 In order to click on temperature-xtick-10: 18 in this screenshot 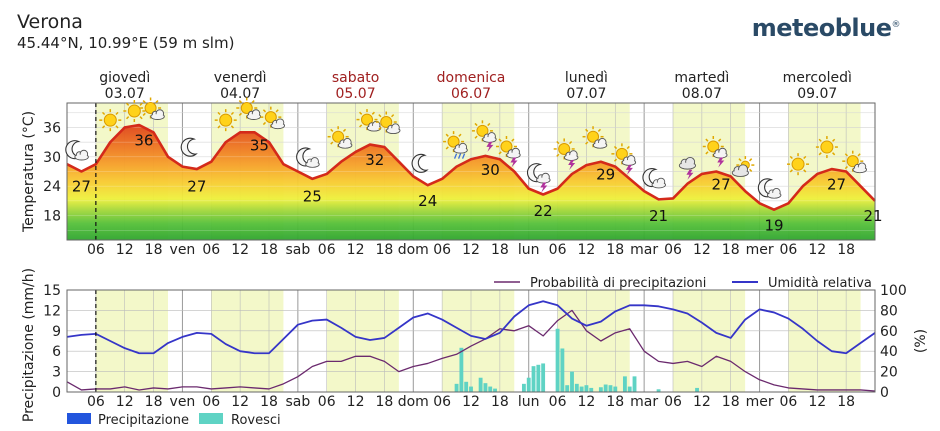, I will do `click(385, 250)`.